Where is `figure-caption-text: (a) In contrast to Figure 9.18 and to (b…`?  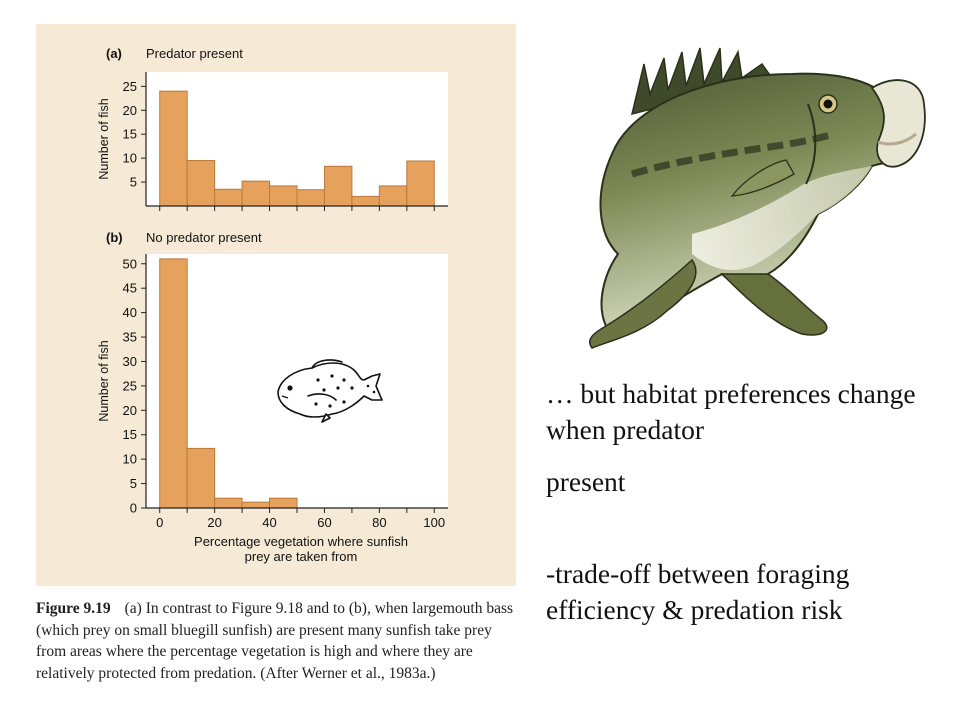
figure-caption-text: (a) In contrast to Figure 9.18 and to (b… is located at coordinates (275, 641).